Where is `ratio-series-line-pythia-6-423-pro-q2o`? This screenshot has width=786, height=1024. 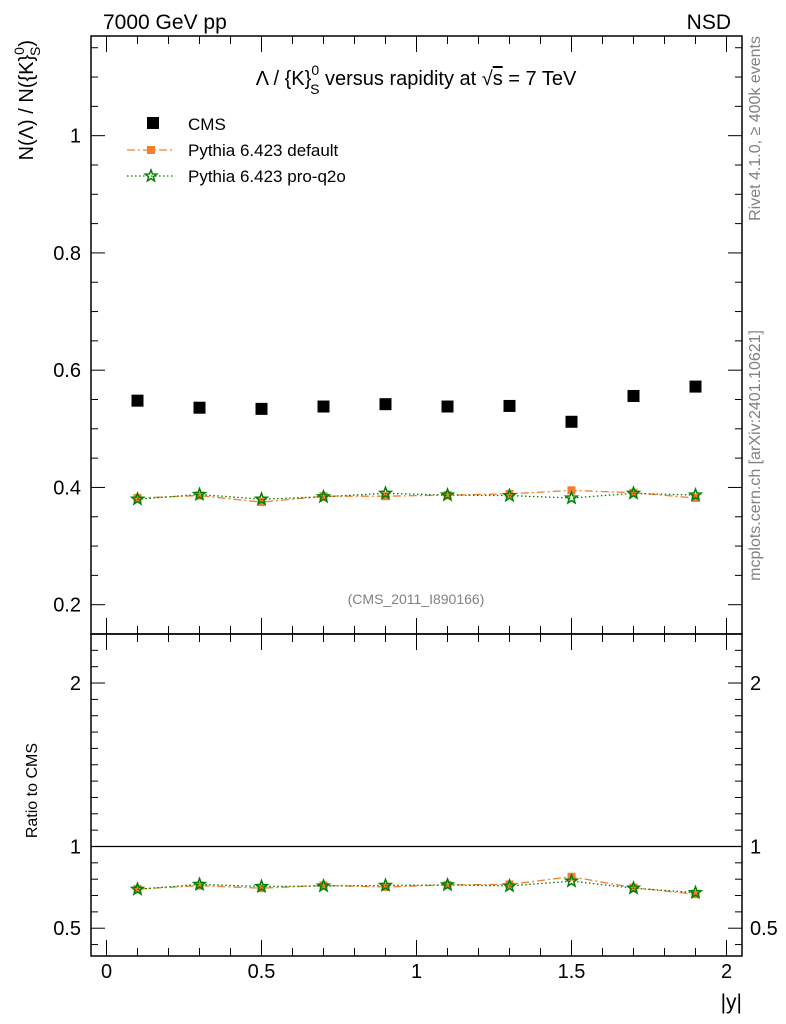 ratio-series-line-pythia-6-423-pro-q2o is located at coordinates (416, 887).